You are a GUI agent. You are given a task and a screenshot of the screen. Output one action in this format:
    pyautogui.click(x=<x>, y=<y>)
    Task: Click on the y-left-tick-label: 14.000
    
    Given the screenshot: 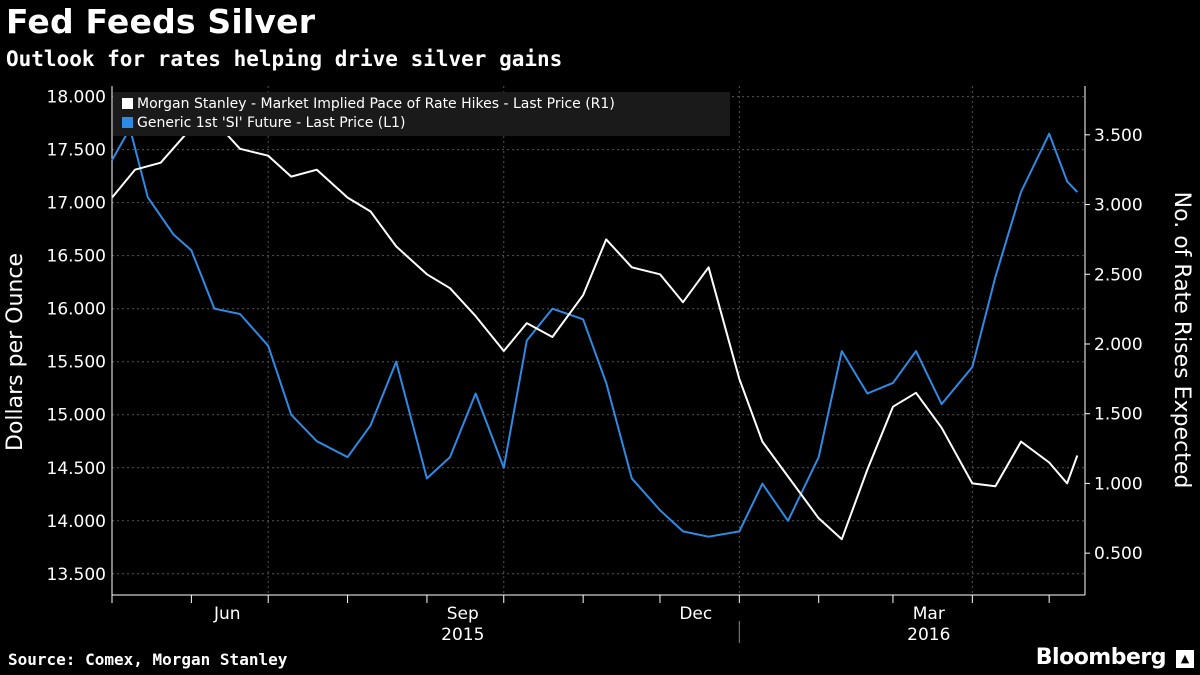 What is the action you would take?
    pyautogui.click(x=76, y=522)
    